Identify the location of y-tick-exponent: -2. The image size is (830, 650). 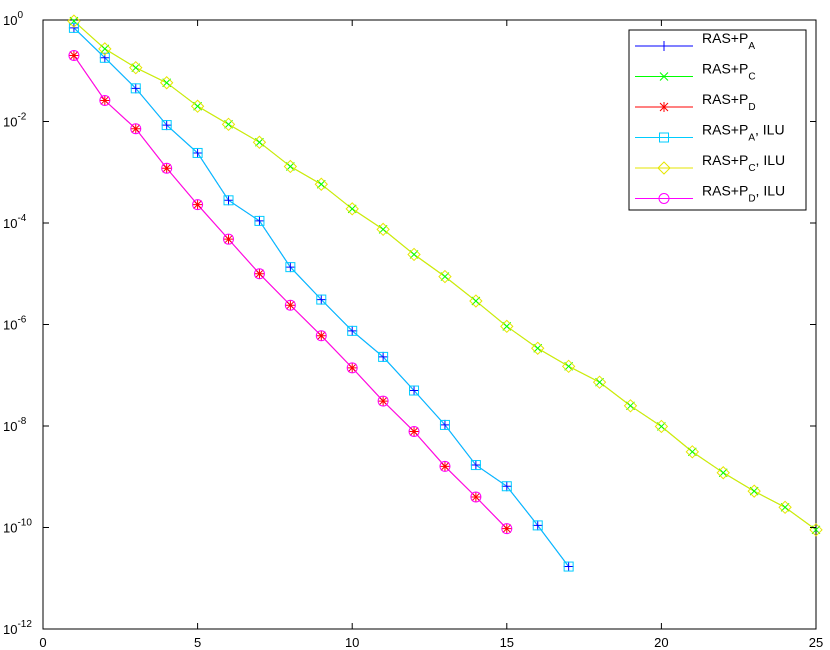
(21, 117).